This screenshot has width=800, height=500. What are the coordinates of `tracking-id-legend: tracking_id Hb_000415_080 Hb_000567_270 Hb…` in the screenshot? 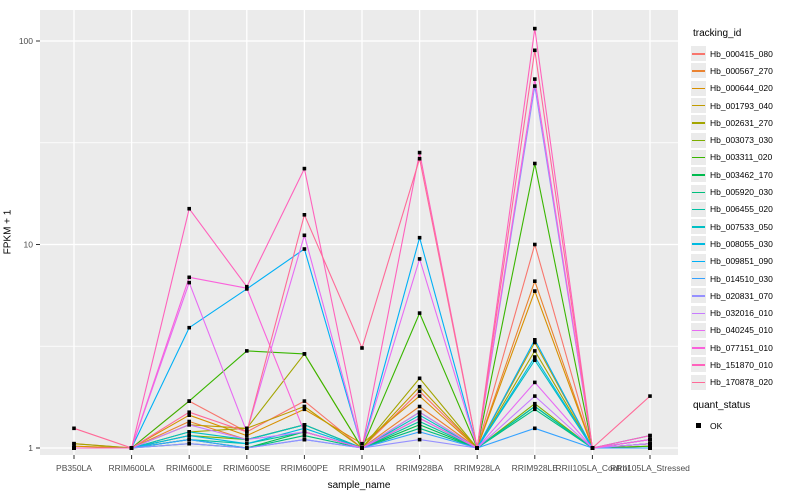 It's located at (745, 209).